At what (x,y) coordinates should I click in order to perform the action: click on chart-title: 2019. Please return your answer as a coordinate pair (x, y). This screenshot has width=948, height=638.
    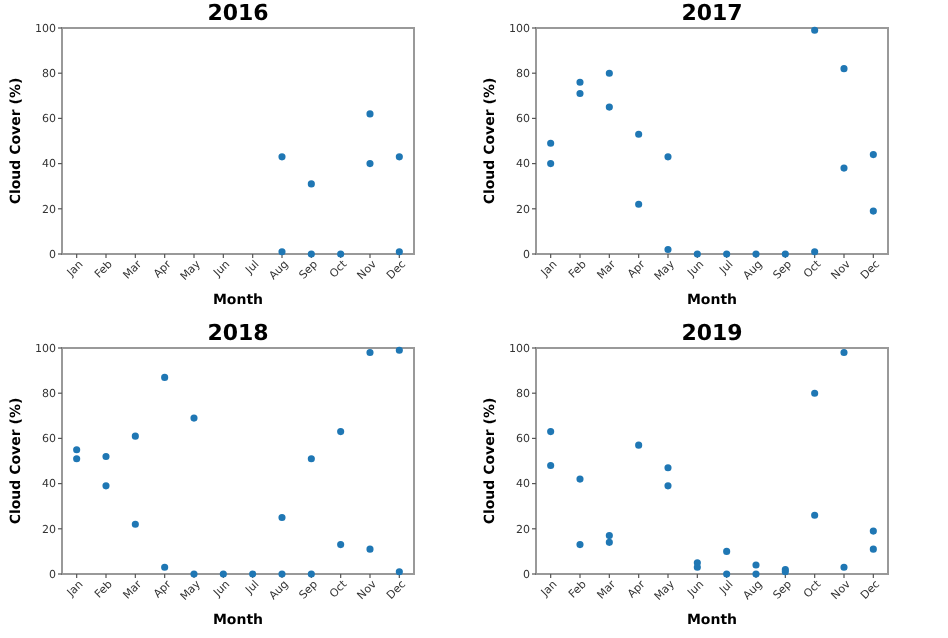
    Looking at the image, I should click on (712, 333).